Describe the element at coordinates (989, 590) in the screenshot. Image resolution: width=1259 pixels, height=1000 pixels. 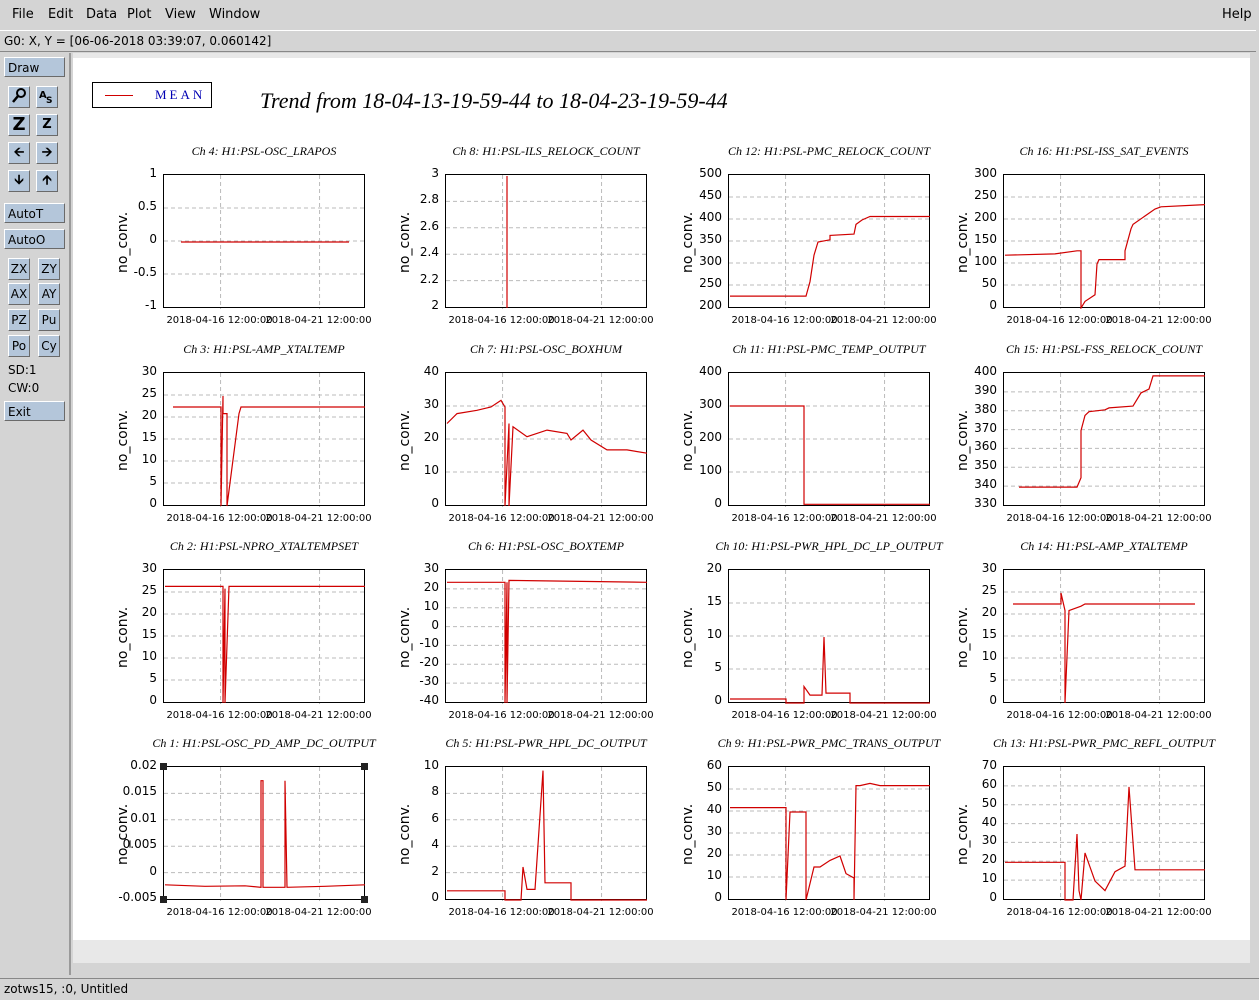
I see `y-tick-label: 25` at that location.